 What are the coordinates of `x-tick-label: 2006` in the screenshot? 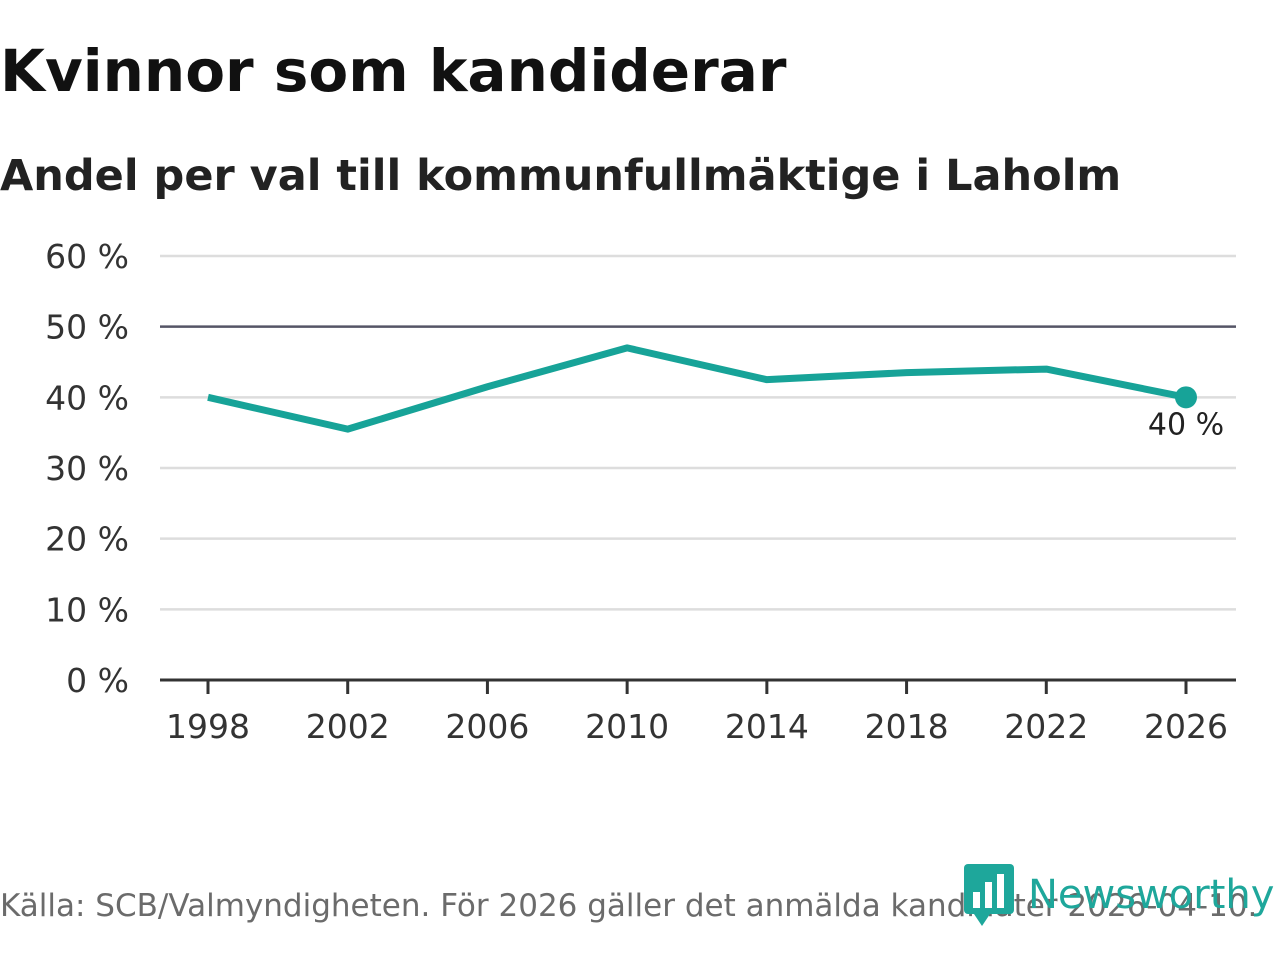 It's located at (487, 726).